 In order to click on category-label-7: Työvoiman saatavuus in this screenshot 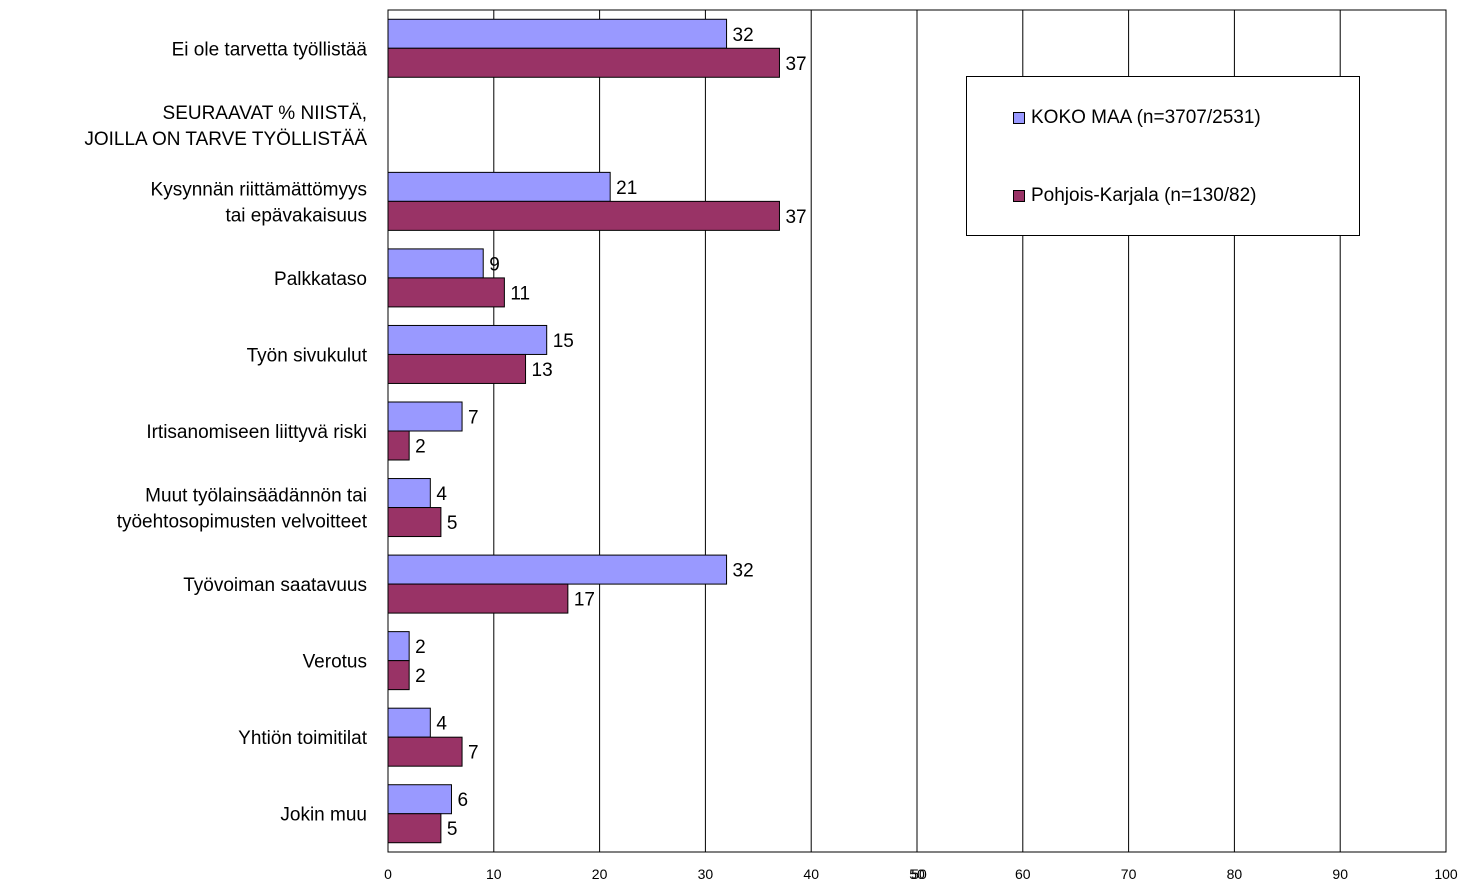, I will do `click(275, 585)`.